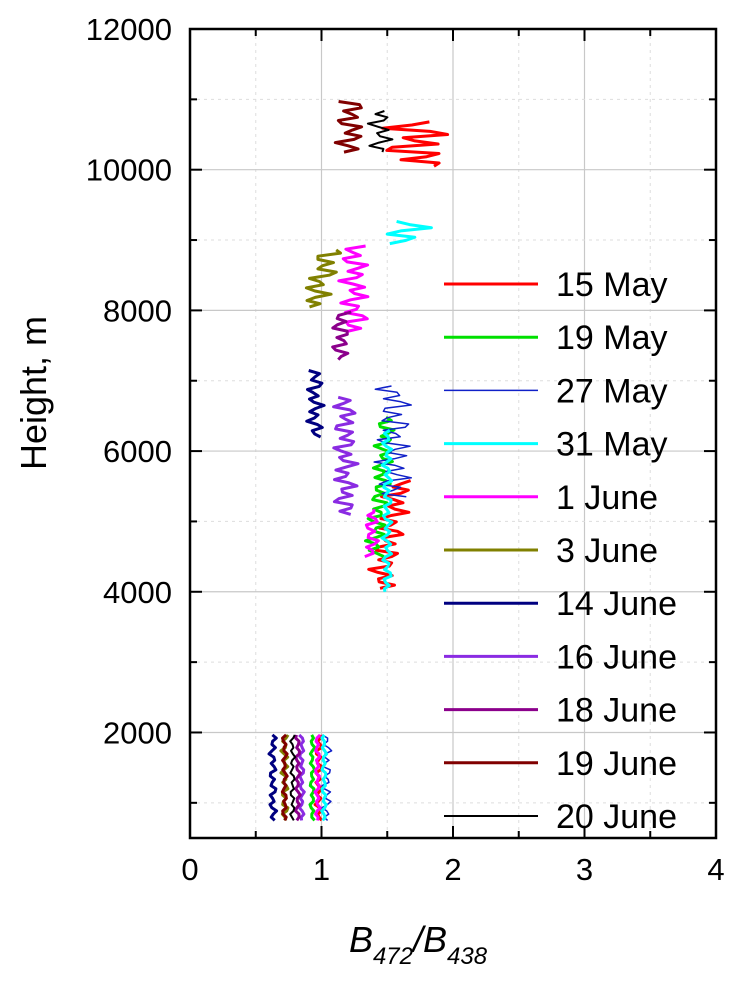 The height and width of the screenshot is (981, 746). I want to click on legend-item: 16 June, so click(560, 657).